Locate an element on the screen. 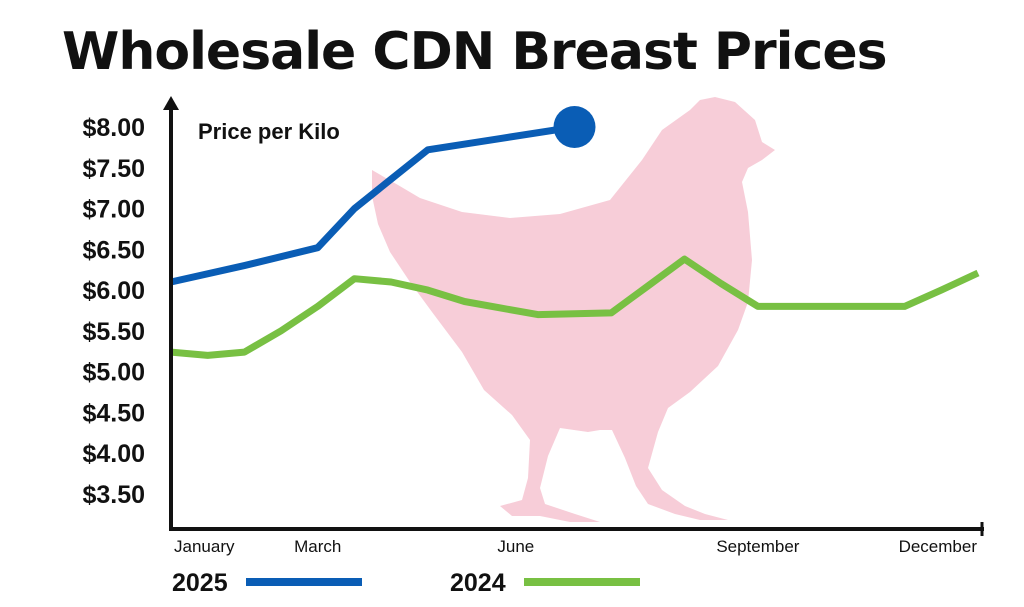 This screenshot has height=607, width=1024. chart-title: Wholesale CDN Breast Prices is located at coordinates (475, 52).